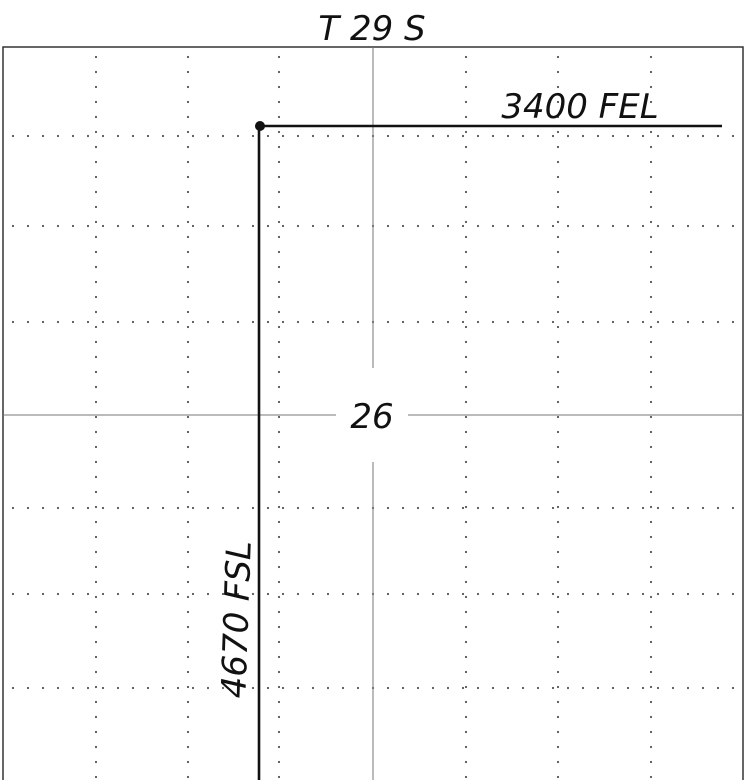  I want to click on township-label: T 29 S, so click(371, 29).